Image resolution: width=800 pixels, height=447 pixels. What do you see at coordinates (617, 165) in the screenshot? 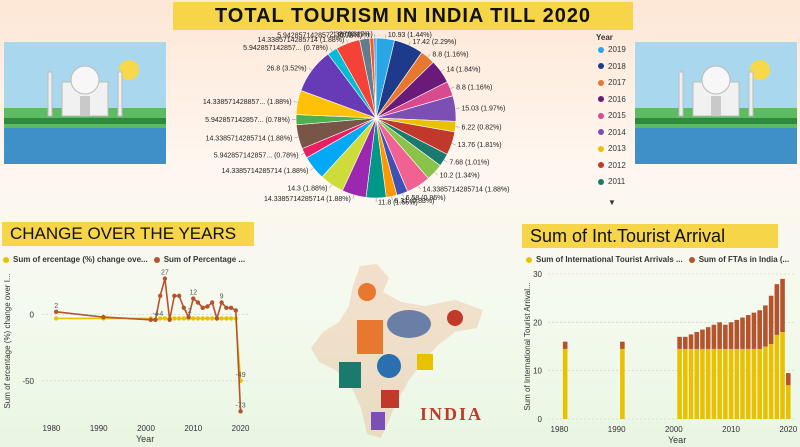
I see `legend-label: 2012` at bounding box center [617, 165].